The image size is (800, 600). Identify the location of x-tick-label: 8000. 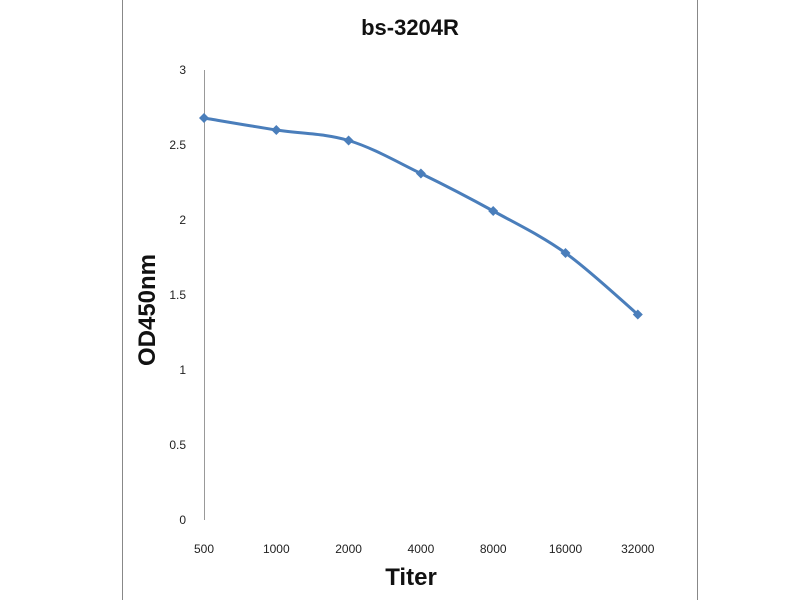
(493, 549).